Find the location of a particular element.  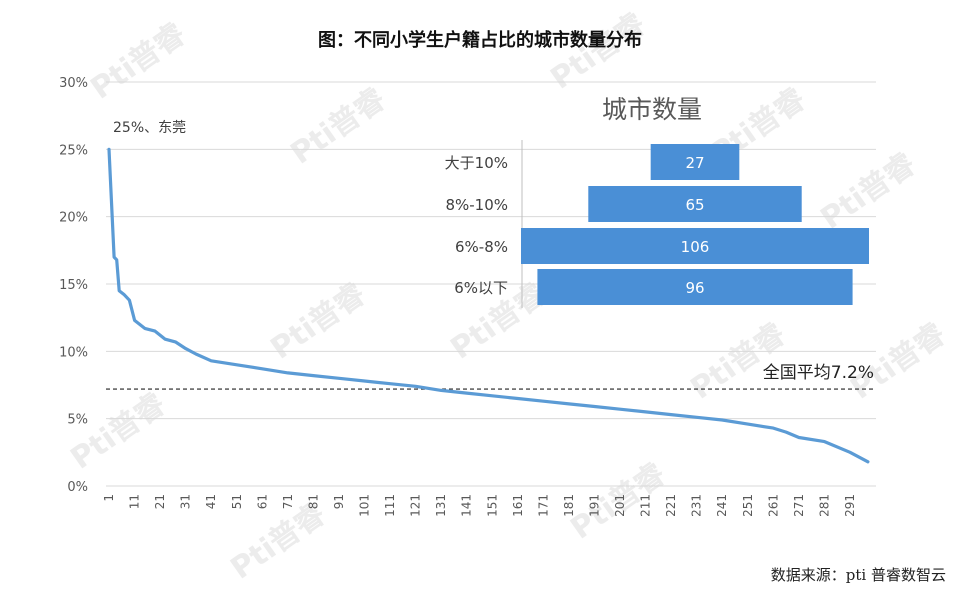

x-tick-label: 251 is located at coordinates (748, 505).